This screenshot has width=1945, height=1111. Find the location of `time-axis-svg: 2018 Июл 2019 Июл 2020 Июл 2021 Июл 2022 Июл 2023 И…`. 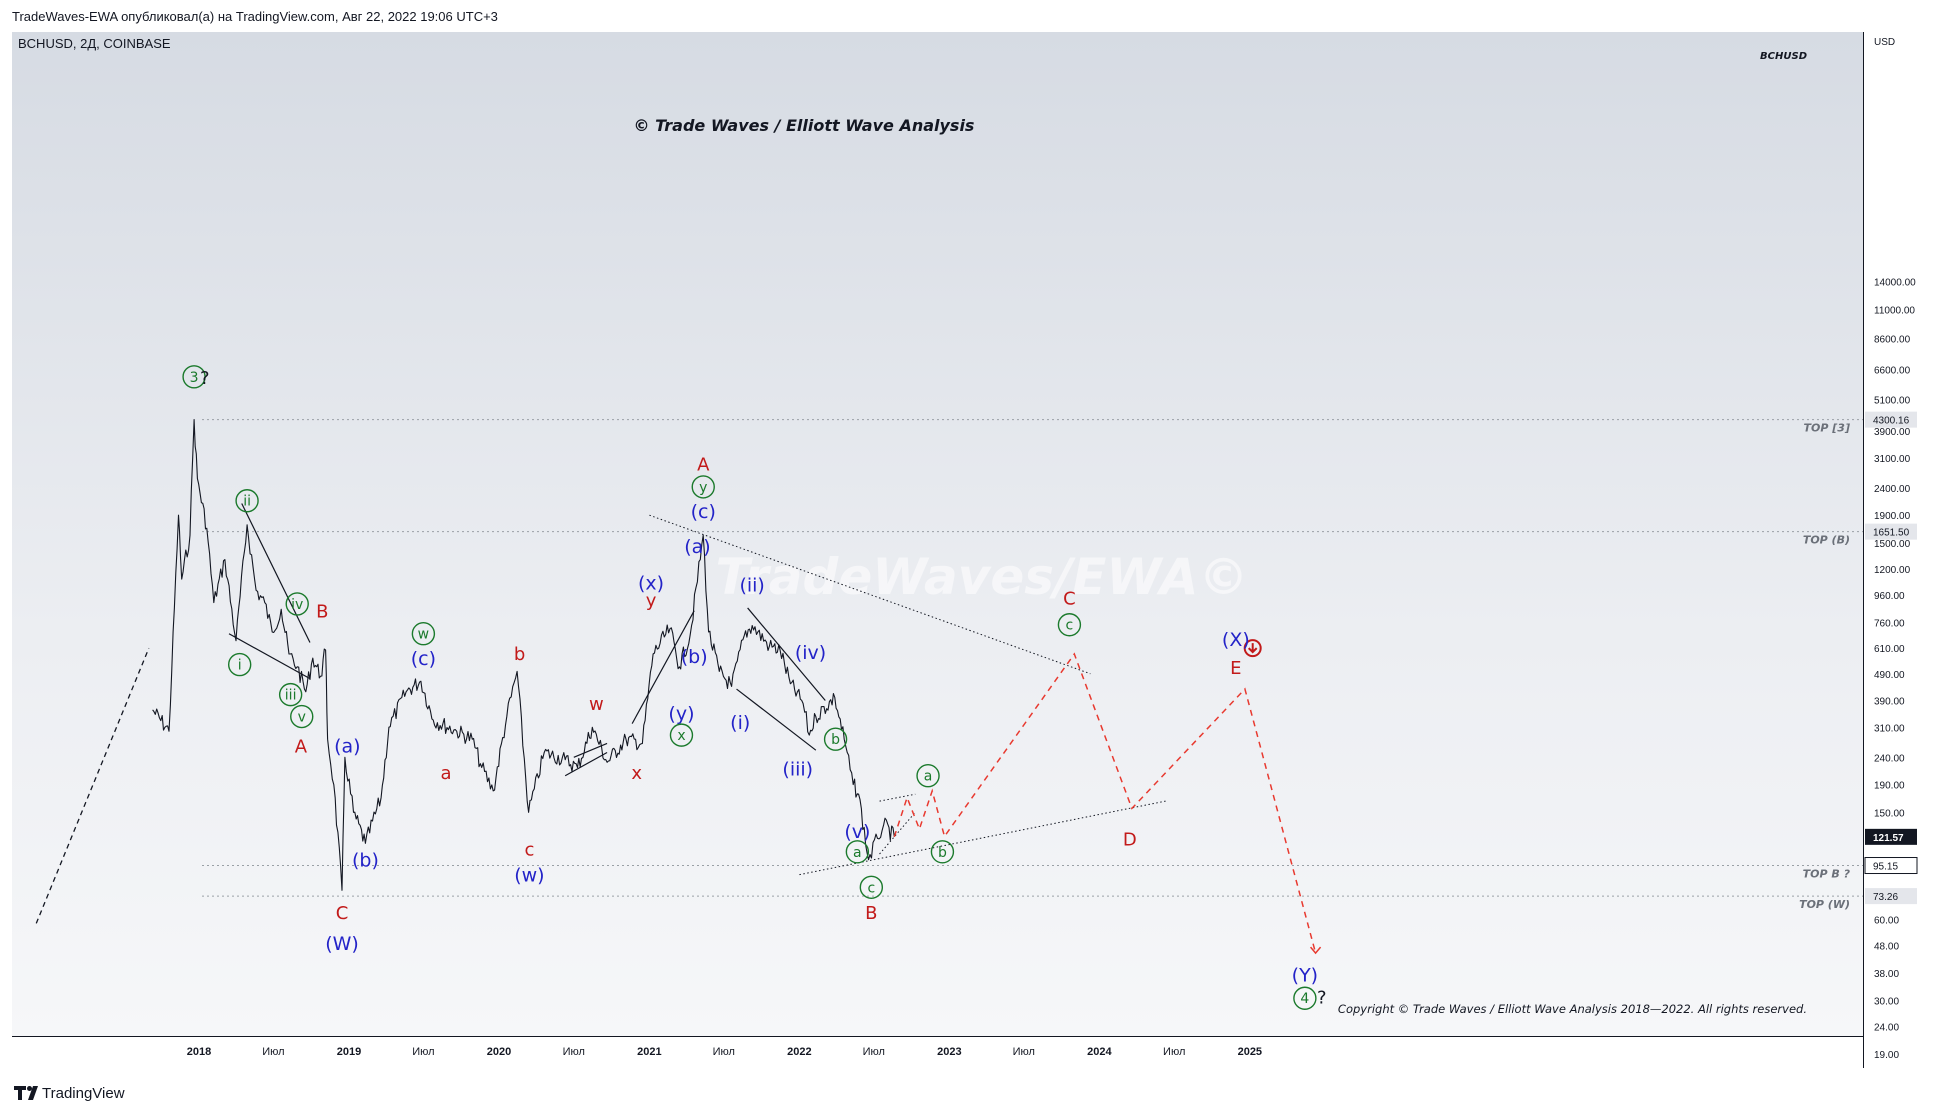

time-axis-svg: 2018 Июл 2019 Июл 2020 Июл 2021 Июл 2022 Июл 2023 И… is located at coordinates (724, 1052).